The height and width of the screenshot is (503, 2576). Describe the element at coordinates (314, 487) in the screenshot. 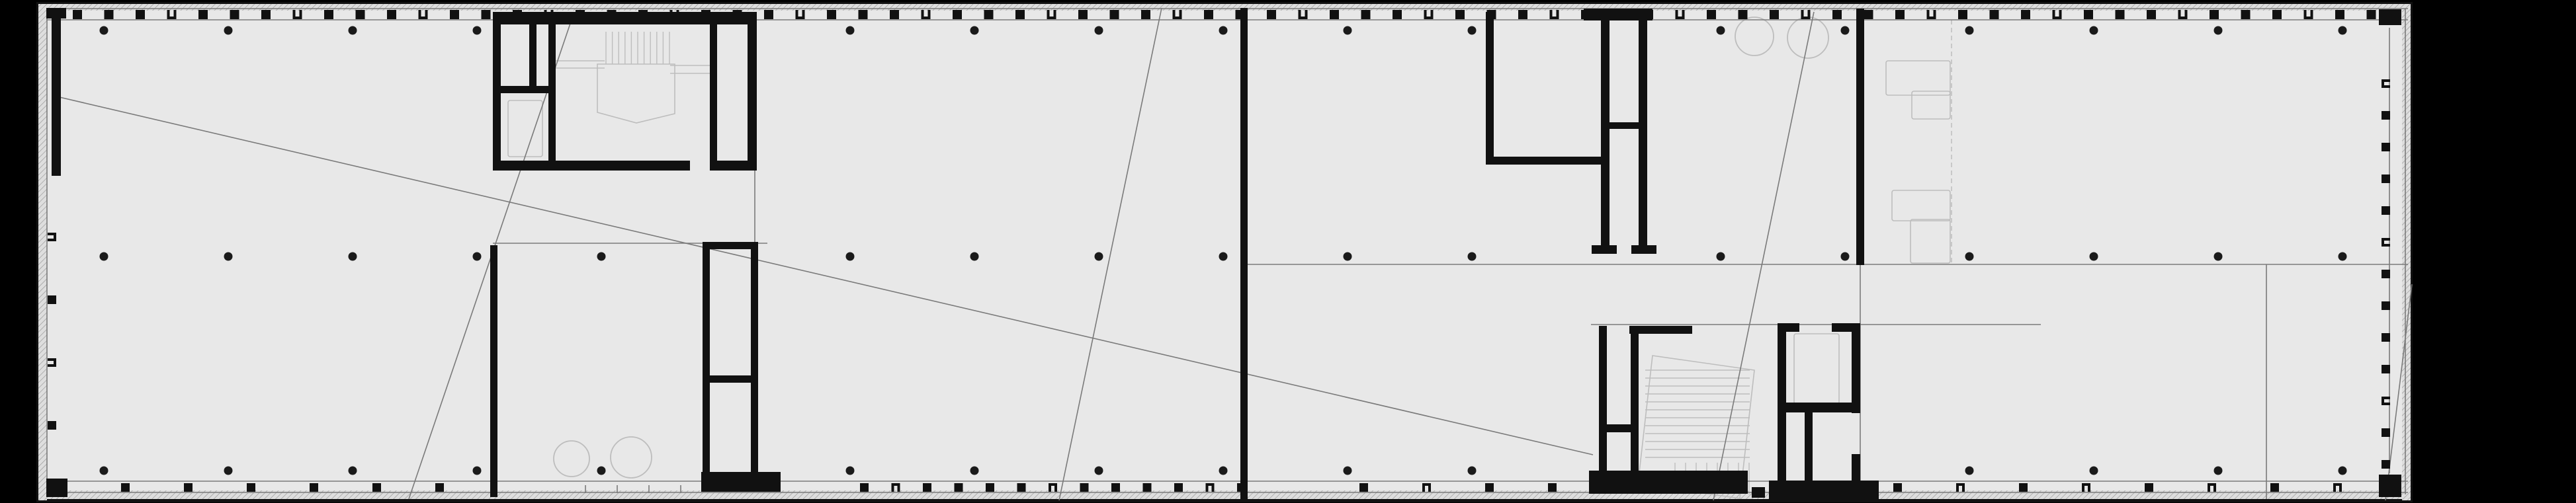

I see `bottom-facade-mullions-west` at that location.